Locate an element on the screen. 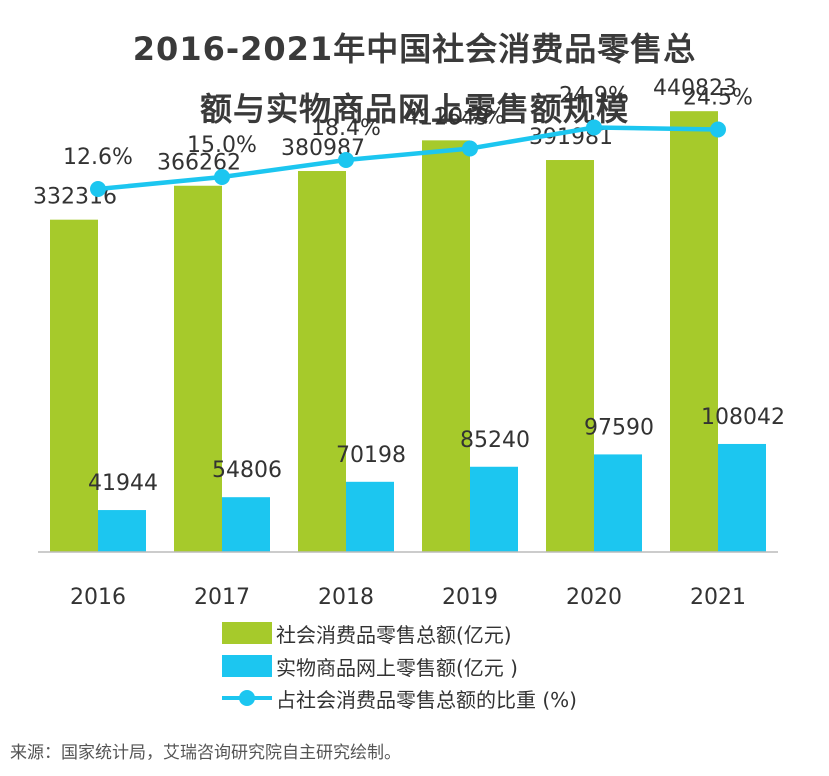  data-label-online-retail-2018: 70198 is located at coordinates (371, 455).